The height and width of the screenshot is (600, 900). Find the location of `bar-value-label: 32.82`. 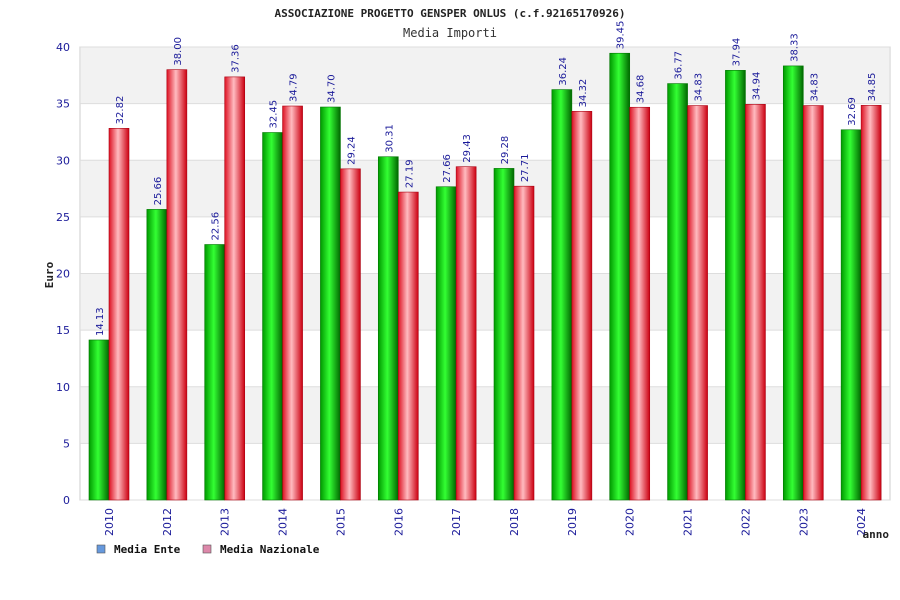

bar-value-label: 32.82 is located at coordinates (120, 110).